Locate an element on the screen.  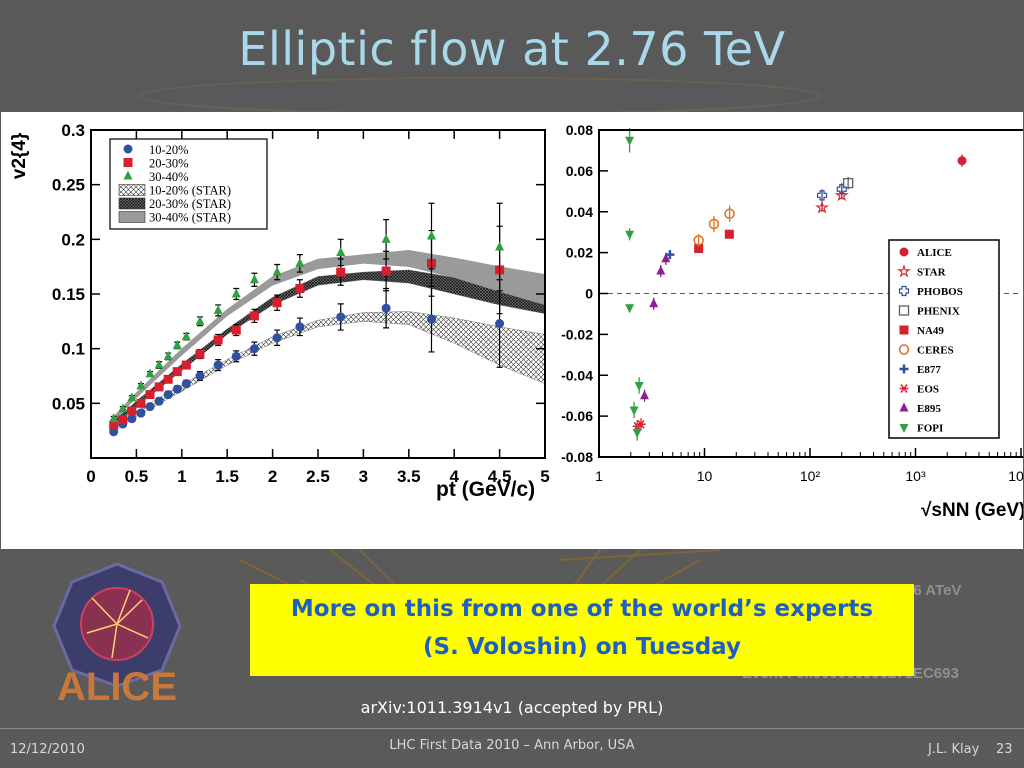
y-tick-label: -0.04 is located at coordinates (577, 375).